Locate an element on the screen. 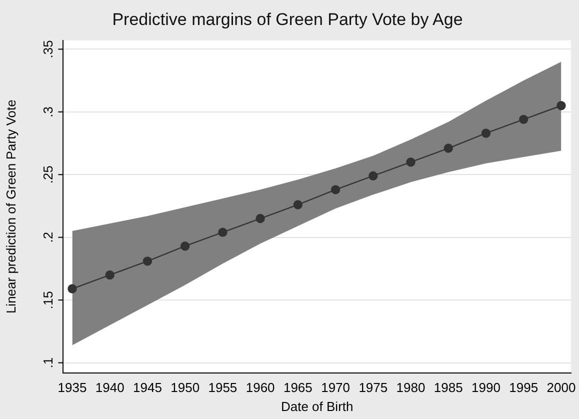 The width and height of the screenshot is (579, 419). x-tick-label: 1985 is located at coordinates (448, 388).